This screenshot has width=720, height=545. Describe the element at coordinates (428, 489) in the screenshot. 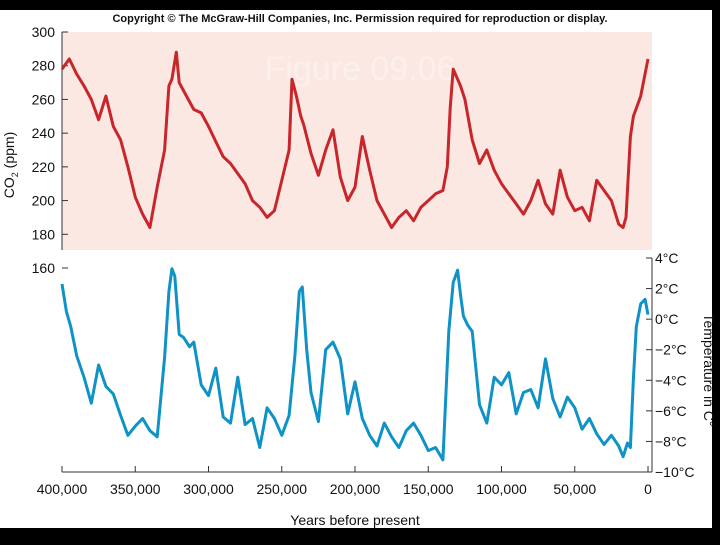

I see `x-tick-label: 150,000` at that location.